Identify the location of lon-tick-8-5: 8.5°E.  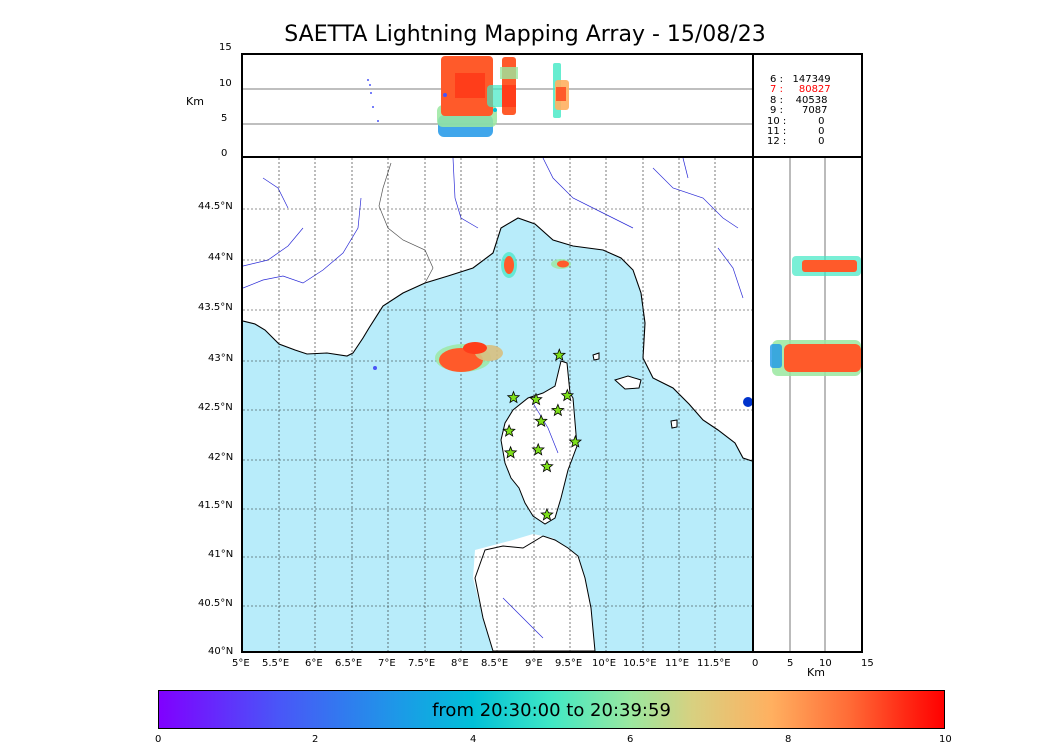
(495, 663).